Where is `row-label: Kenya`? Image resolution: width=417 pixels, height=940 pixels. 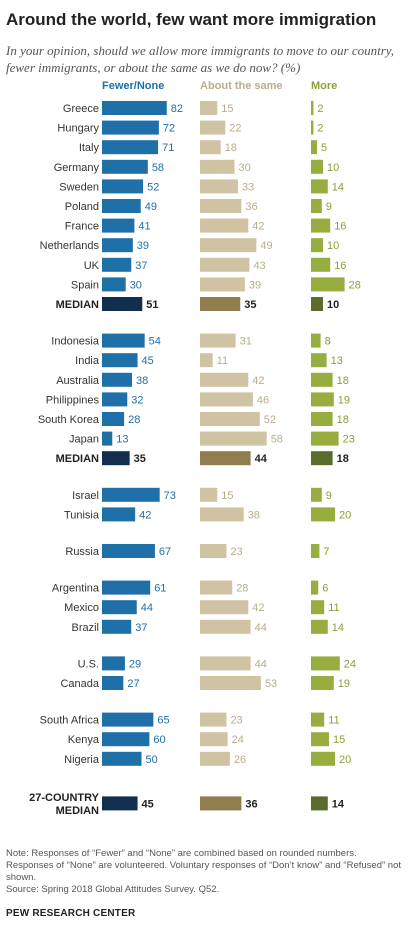 row-label: Kenya is located at coordinates (84, 740).